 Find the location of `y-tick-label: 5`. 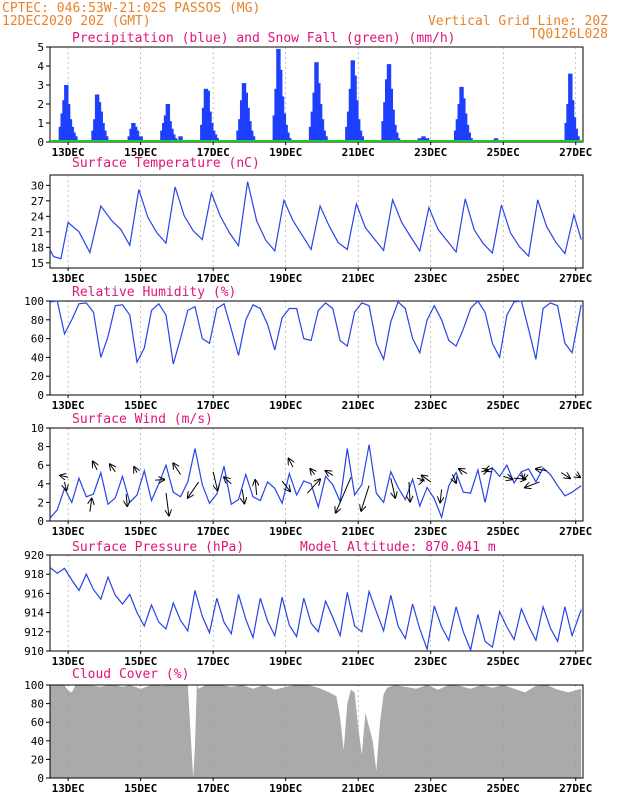

y-tick-label: 5 is located at coordinates (40, 47).